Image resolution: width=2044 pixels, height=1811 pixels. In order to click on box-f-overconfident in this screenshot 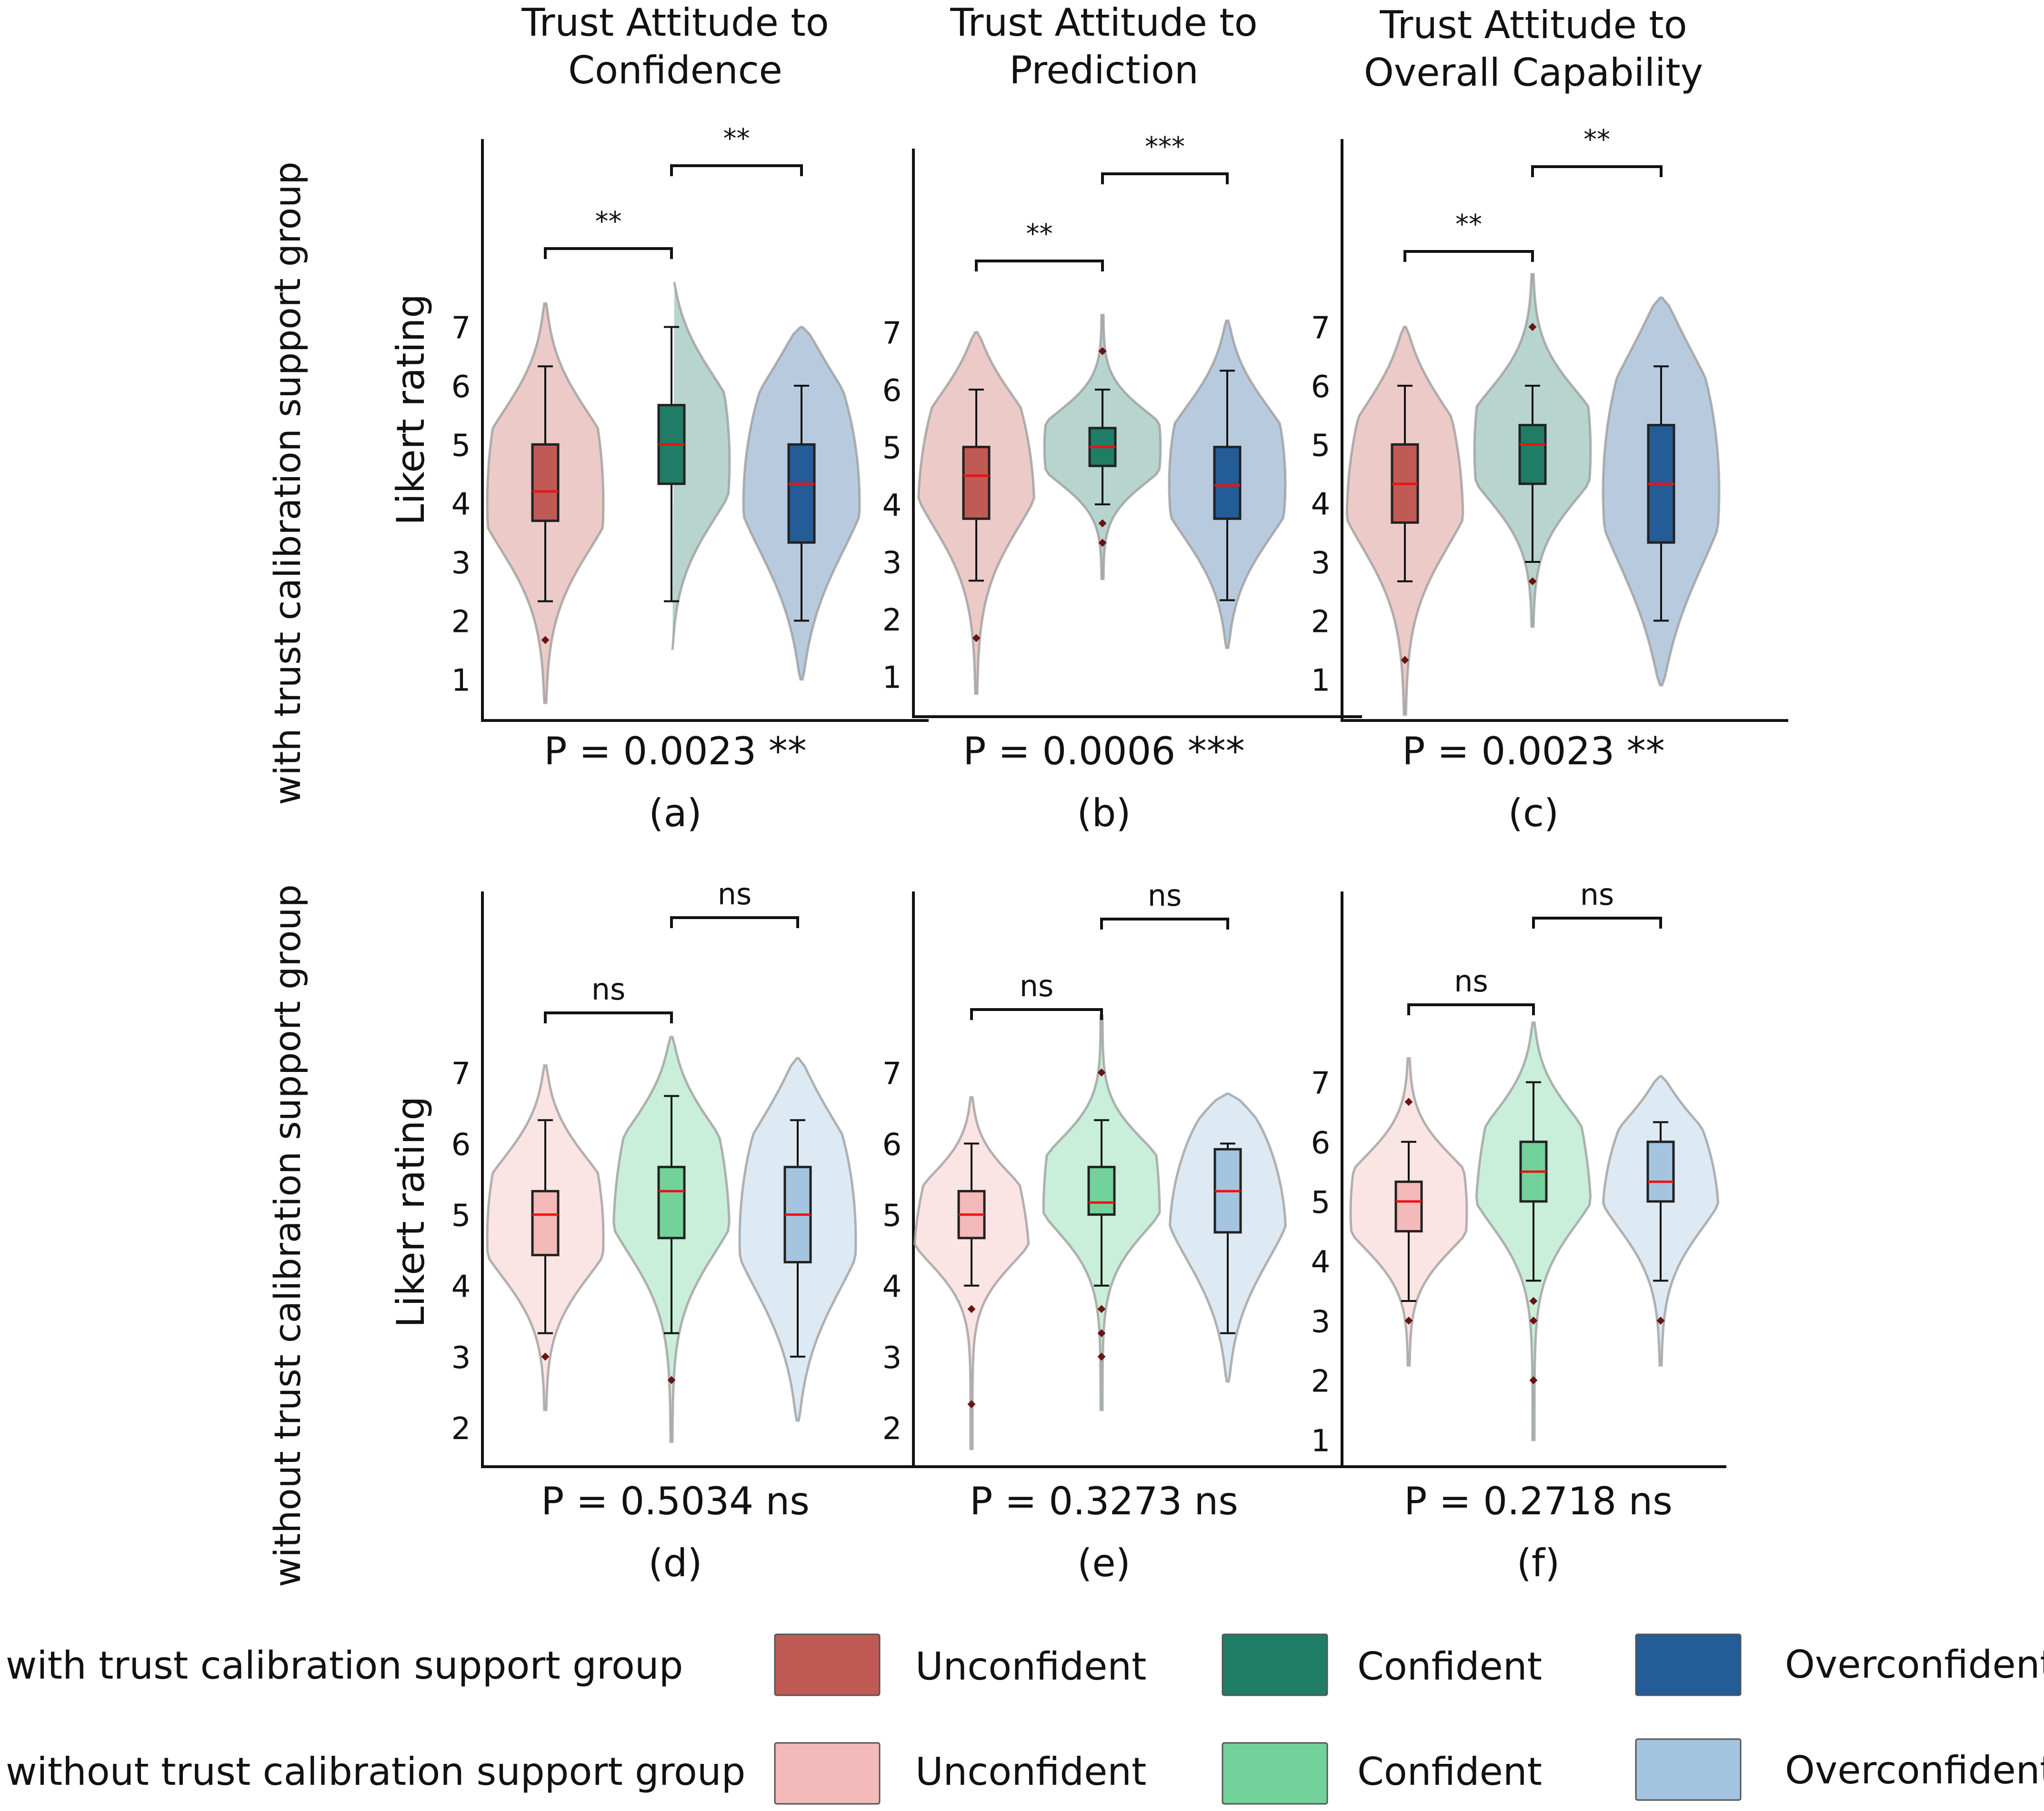, I will do `click(1660, 1172)`.